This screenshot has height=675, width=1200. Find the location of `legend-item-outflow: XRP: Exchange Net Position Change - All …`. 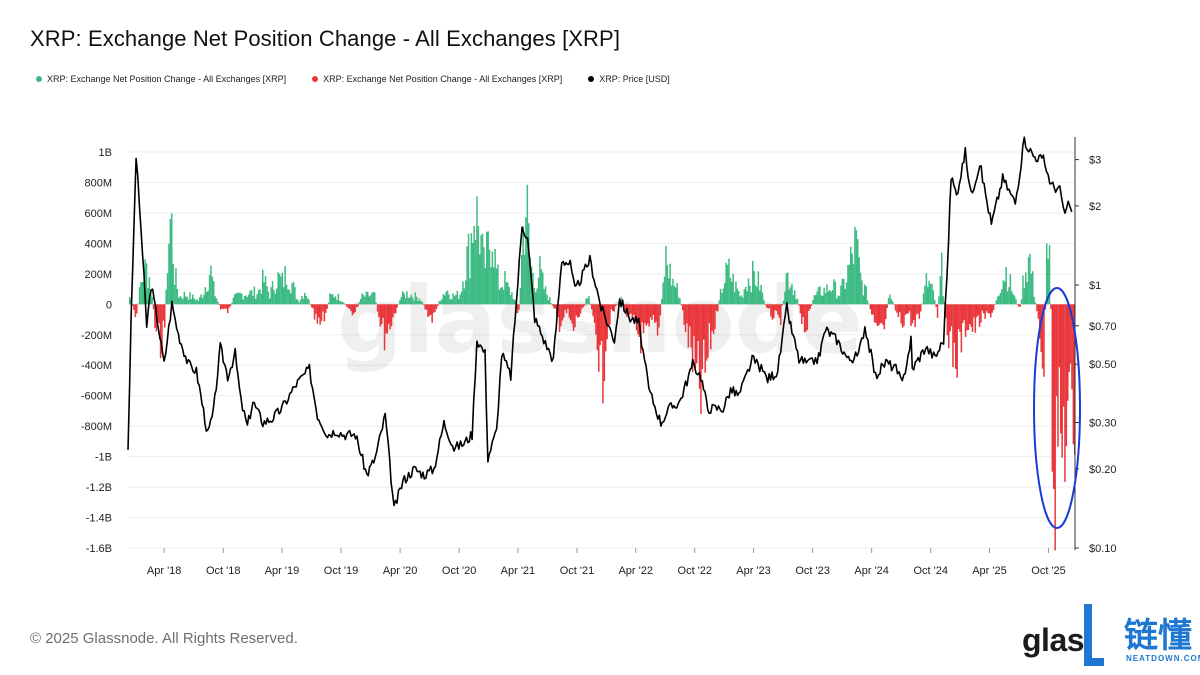

legend-item-outflow: XRP: Exchange Net Position Change - All … is located at coordinates (437, 79).